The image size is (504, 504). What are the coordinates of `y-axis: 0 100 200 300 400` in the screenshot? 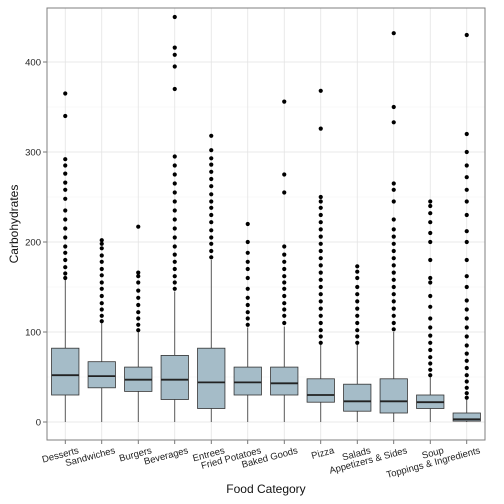 It's located at (36, 243).